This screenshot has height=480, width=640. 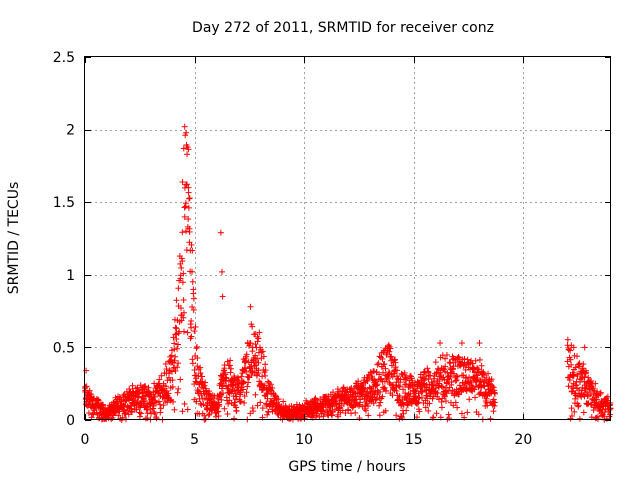 I want to click on y-tick-label: 0.5, so click(x=64, y=348).